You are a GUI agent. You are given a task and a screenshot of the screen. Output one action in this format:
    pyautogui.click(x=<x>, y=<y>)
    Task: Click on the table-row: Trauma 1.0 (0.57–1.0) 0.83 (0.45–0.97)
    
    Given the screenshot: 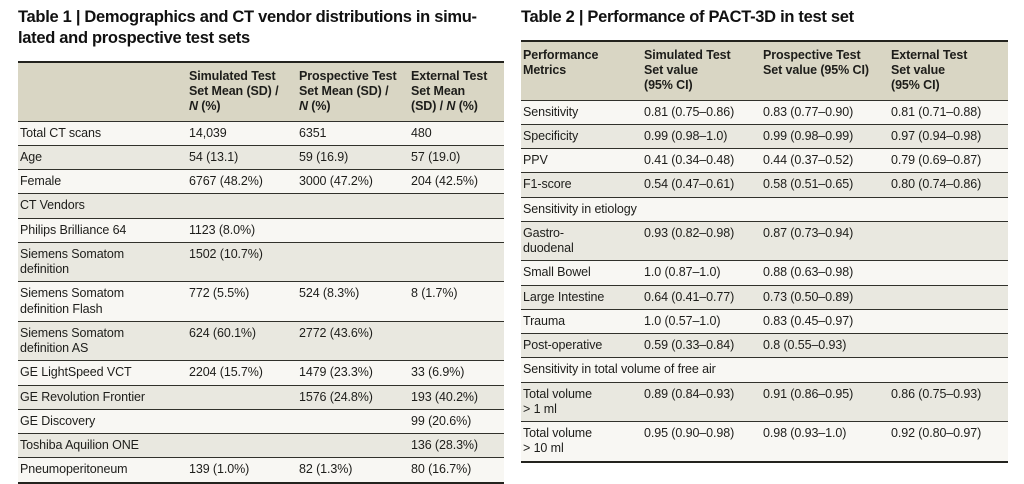 What is the action you would take?
    pyautogui.click(x=764, y=321)
    